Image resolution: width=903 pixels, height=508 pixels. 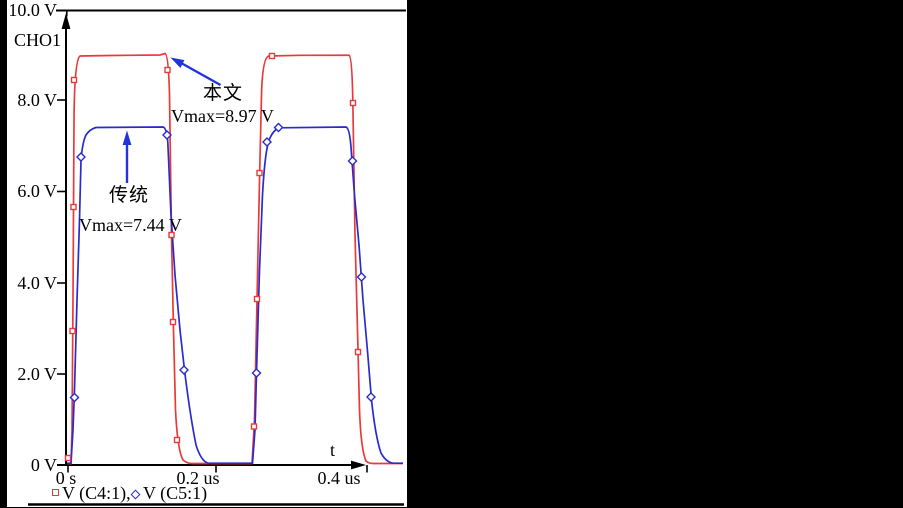 What do you see at coordinates (333, 450) in the screenshot?
I see `x-axis-title: t` at bounding box center [333, 450].